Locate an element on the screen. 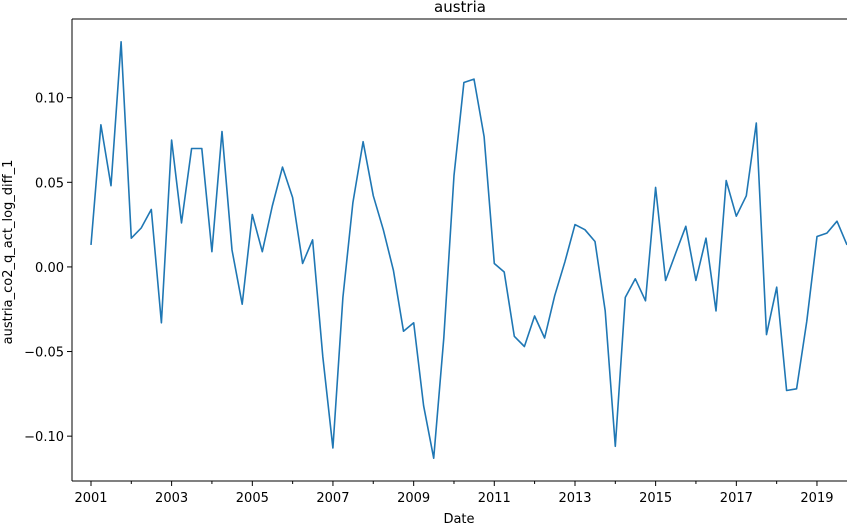  y-axis-label: austria_co2_q_act_log_diff_1 is located at coordinates (8, 252).